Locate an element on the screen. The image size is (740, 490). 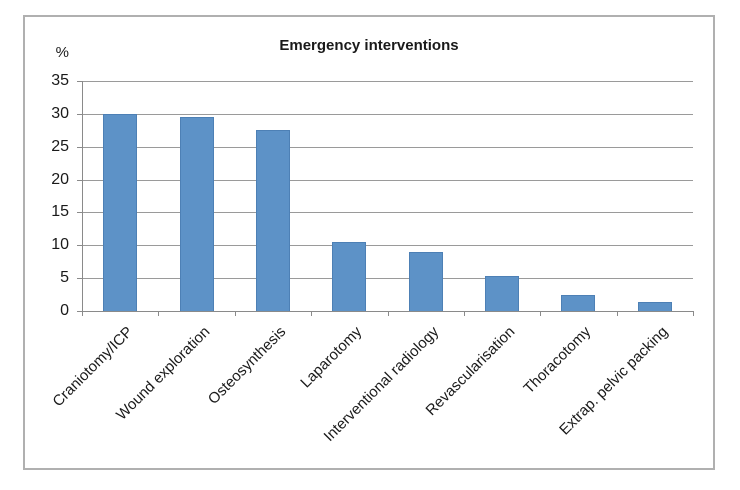
y-tick-label-35: 35 is located at coordinates (60, 80).